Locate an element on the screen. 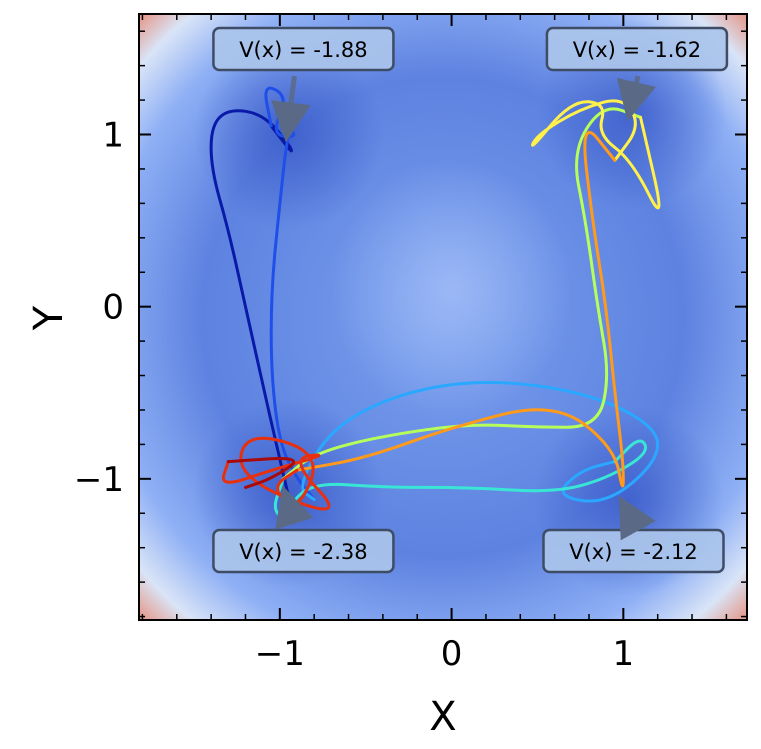 This screenshot has width=761, height=749. annotation-label: V(x) = -2.12 is located at coordinates (633, 552).